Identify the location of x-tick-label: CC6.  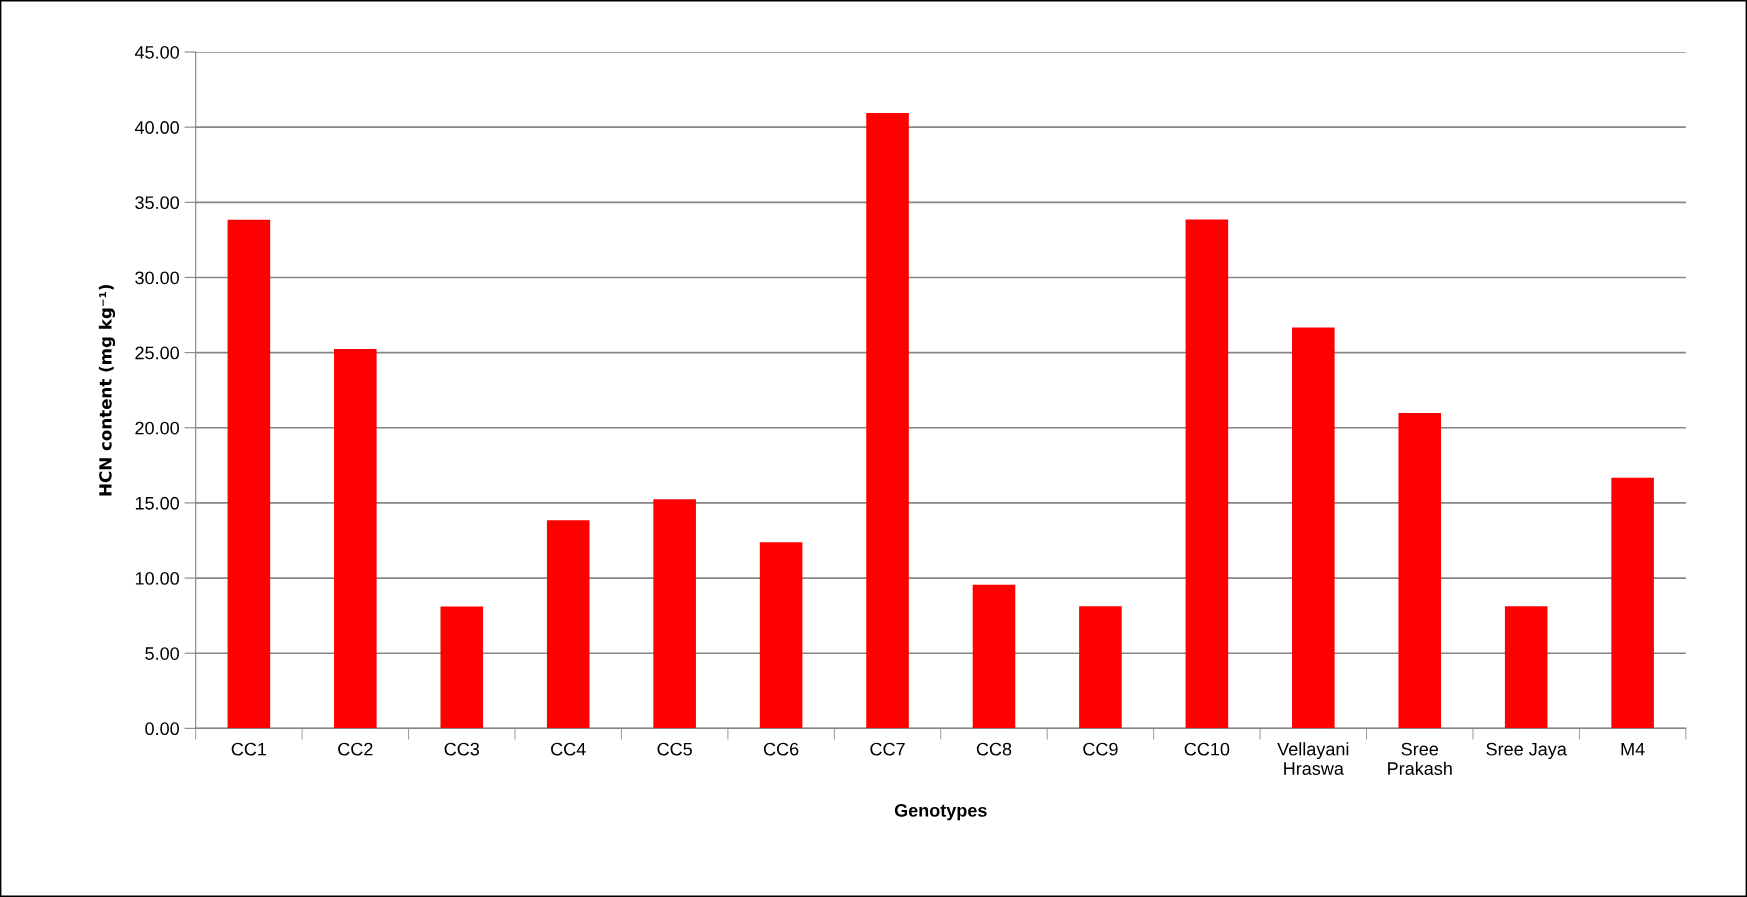
(781, 749).